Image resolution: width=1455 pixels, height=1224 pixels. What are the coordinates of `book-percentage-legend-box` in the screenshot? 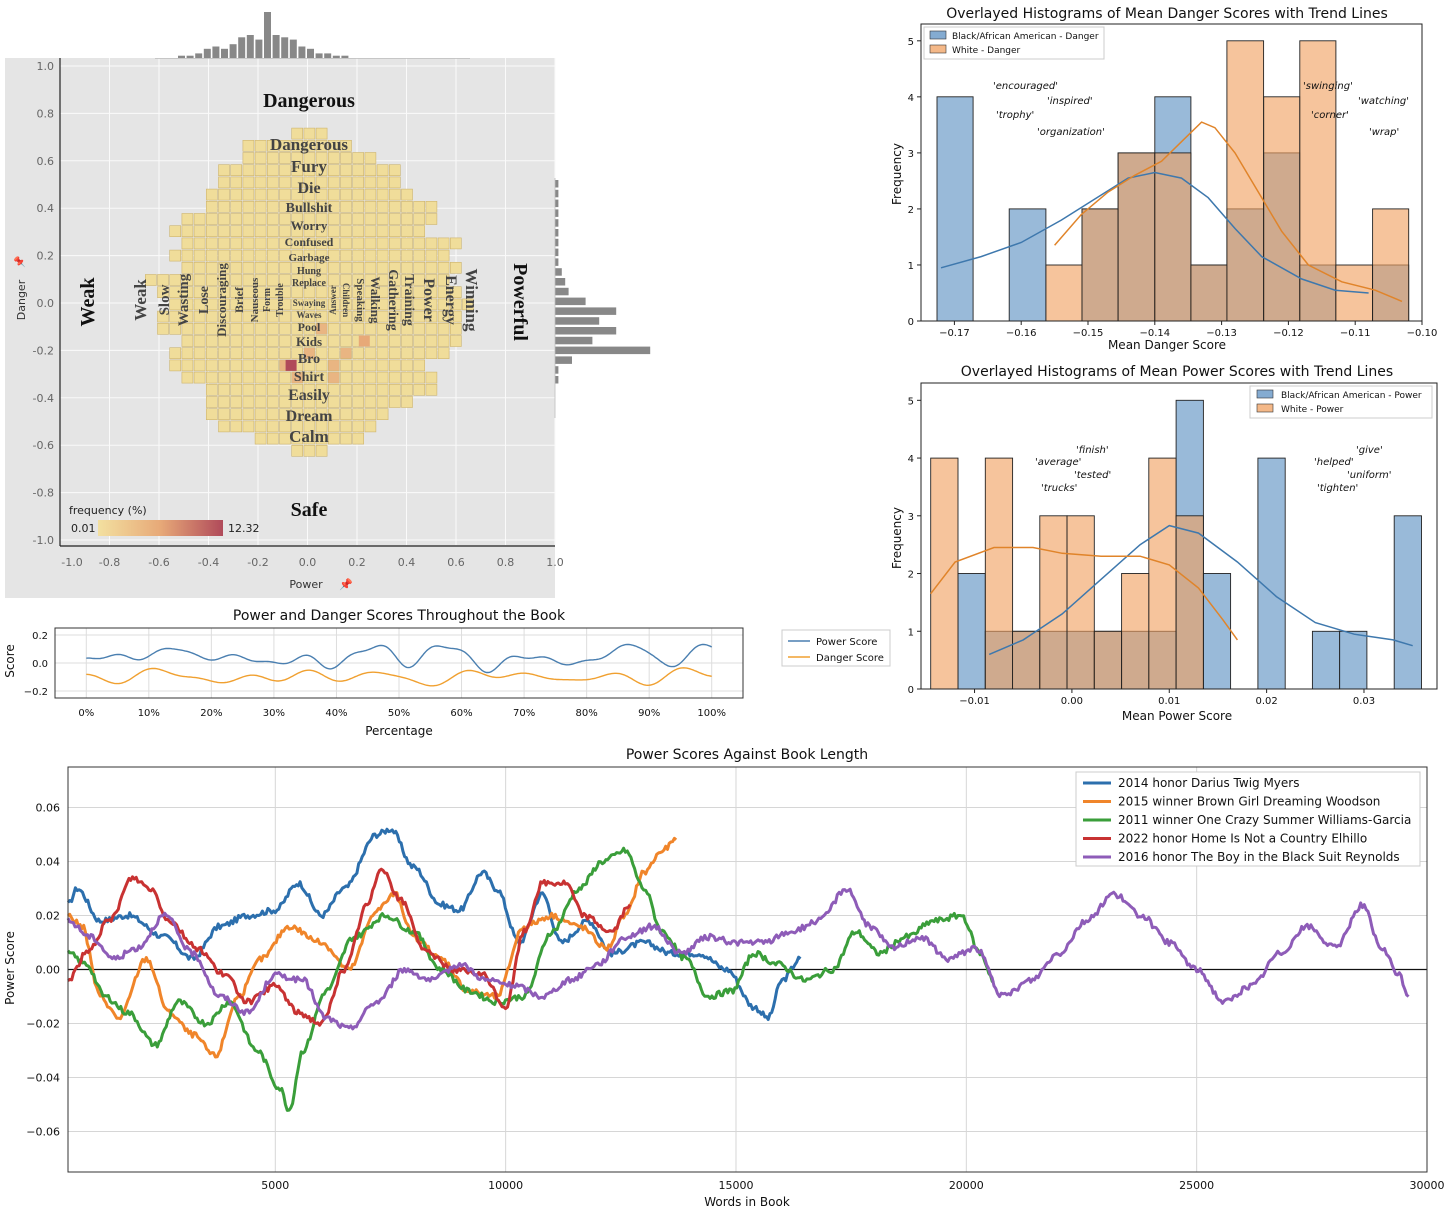 It's located at (836, 648).